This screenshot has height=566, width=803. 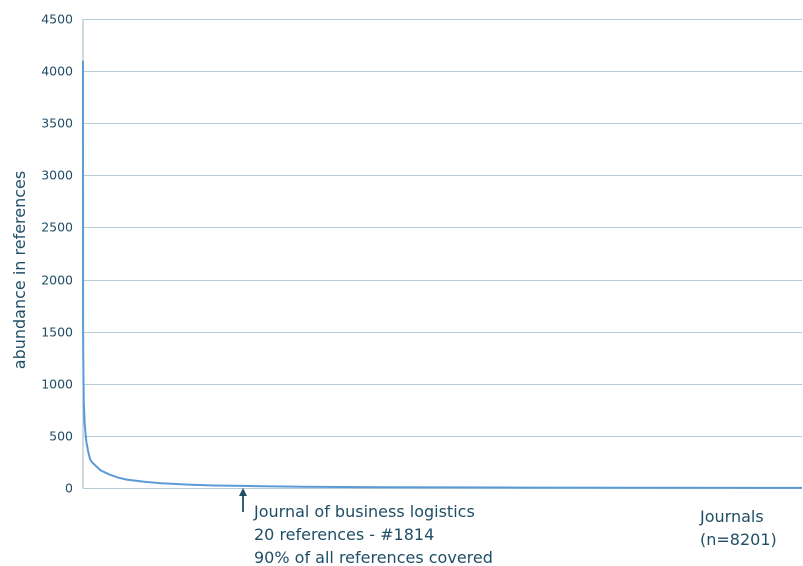 What do you see at coordinates (364, 511) in the screenshot?
I see `annotation-line-1: Journal of business logistics` at bounding box center [364, 511].